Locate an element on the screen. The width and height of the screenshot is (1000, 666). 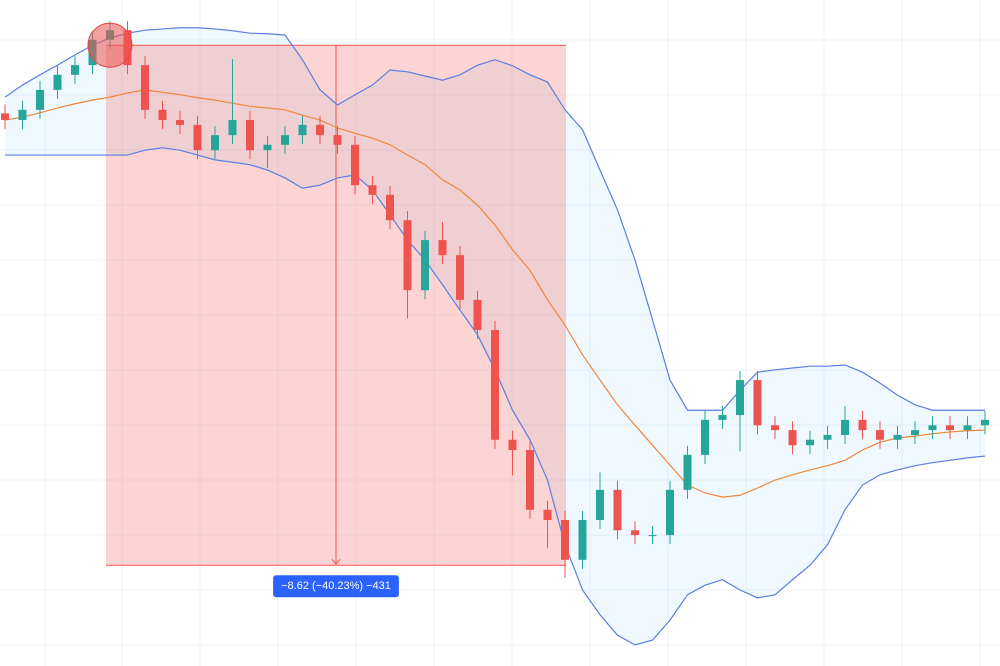
highlight is located at coordinates (110, 45).